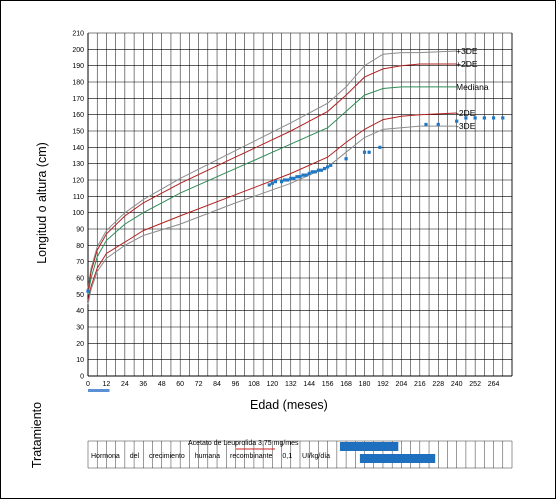 This screenshot has width=556, height=499. I want to click on x-tick-label: 108, so click(254, 384).